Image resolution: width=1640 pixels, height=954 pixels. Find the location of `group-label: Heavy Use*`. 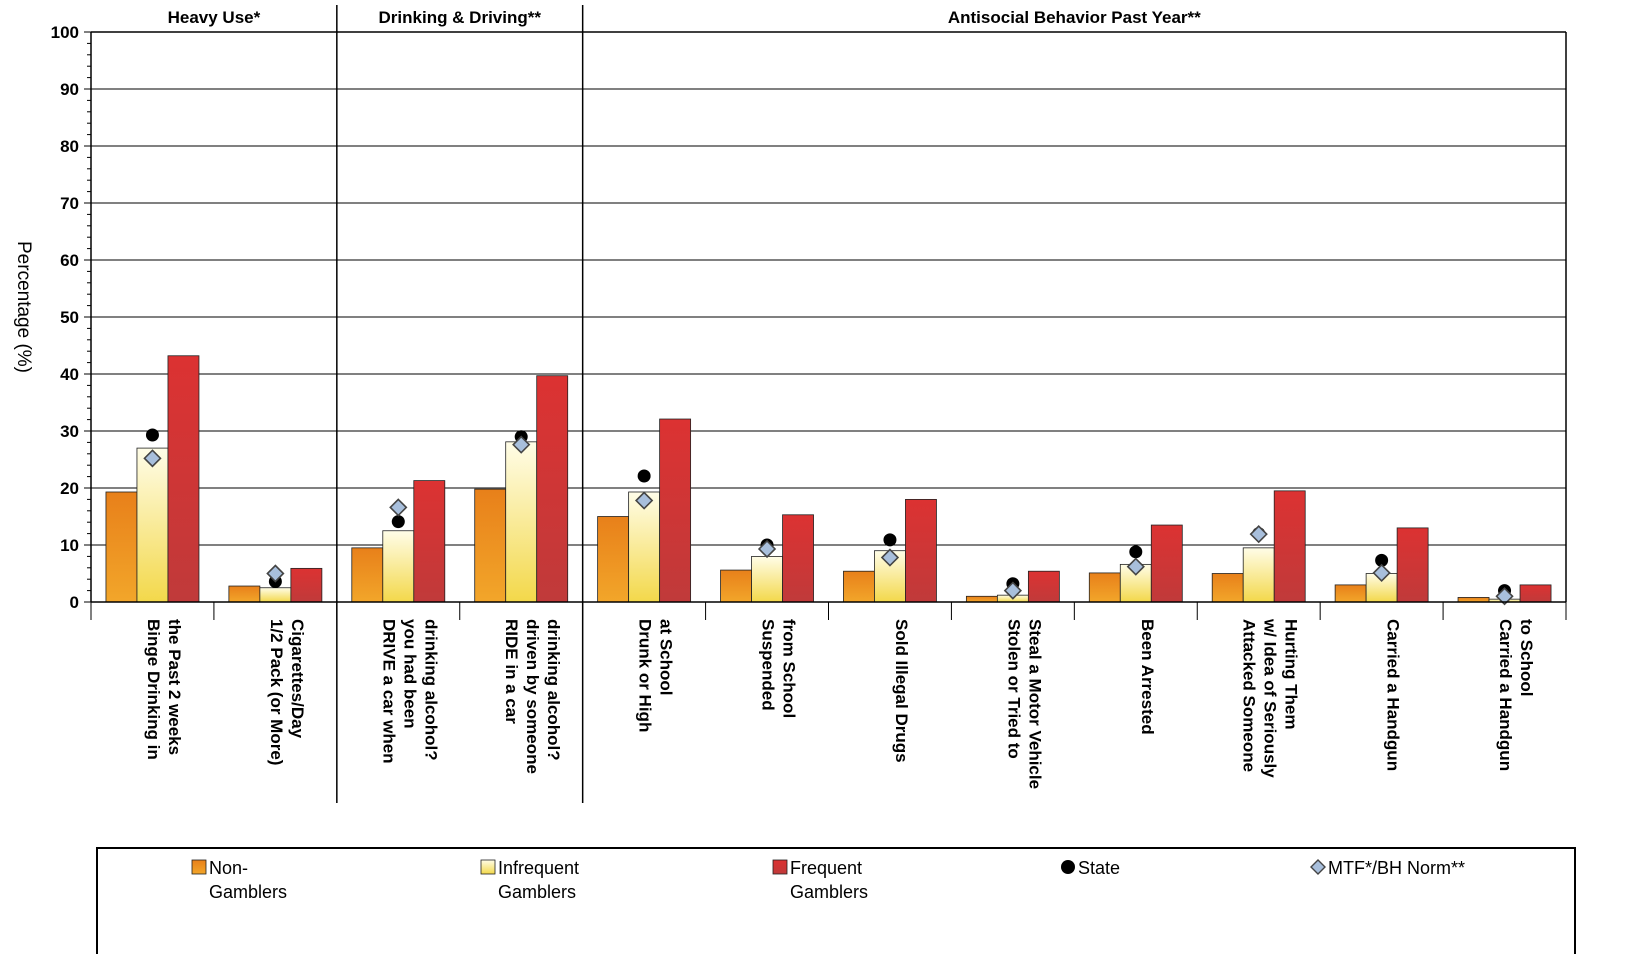

group-label: Heavy Use* is located at coordinates (214, 17).